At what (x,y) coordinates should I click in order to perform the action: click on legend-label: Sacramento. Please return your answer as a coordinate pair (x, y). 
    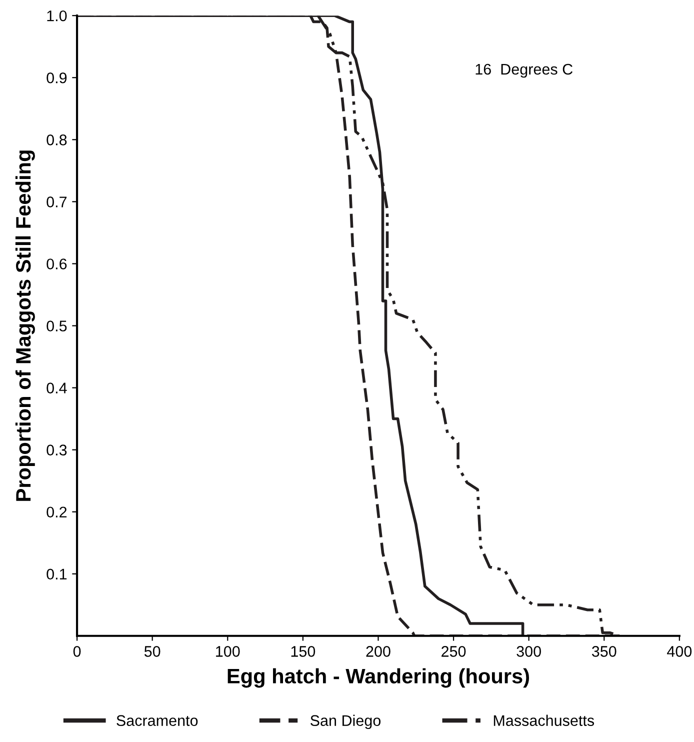
    Looking at the image, I should click on (157, 720).